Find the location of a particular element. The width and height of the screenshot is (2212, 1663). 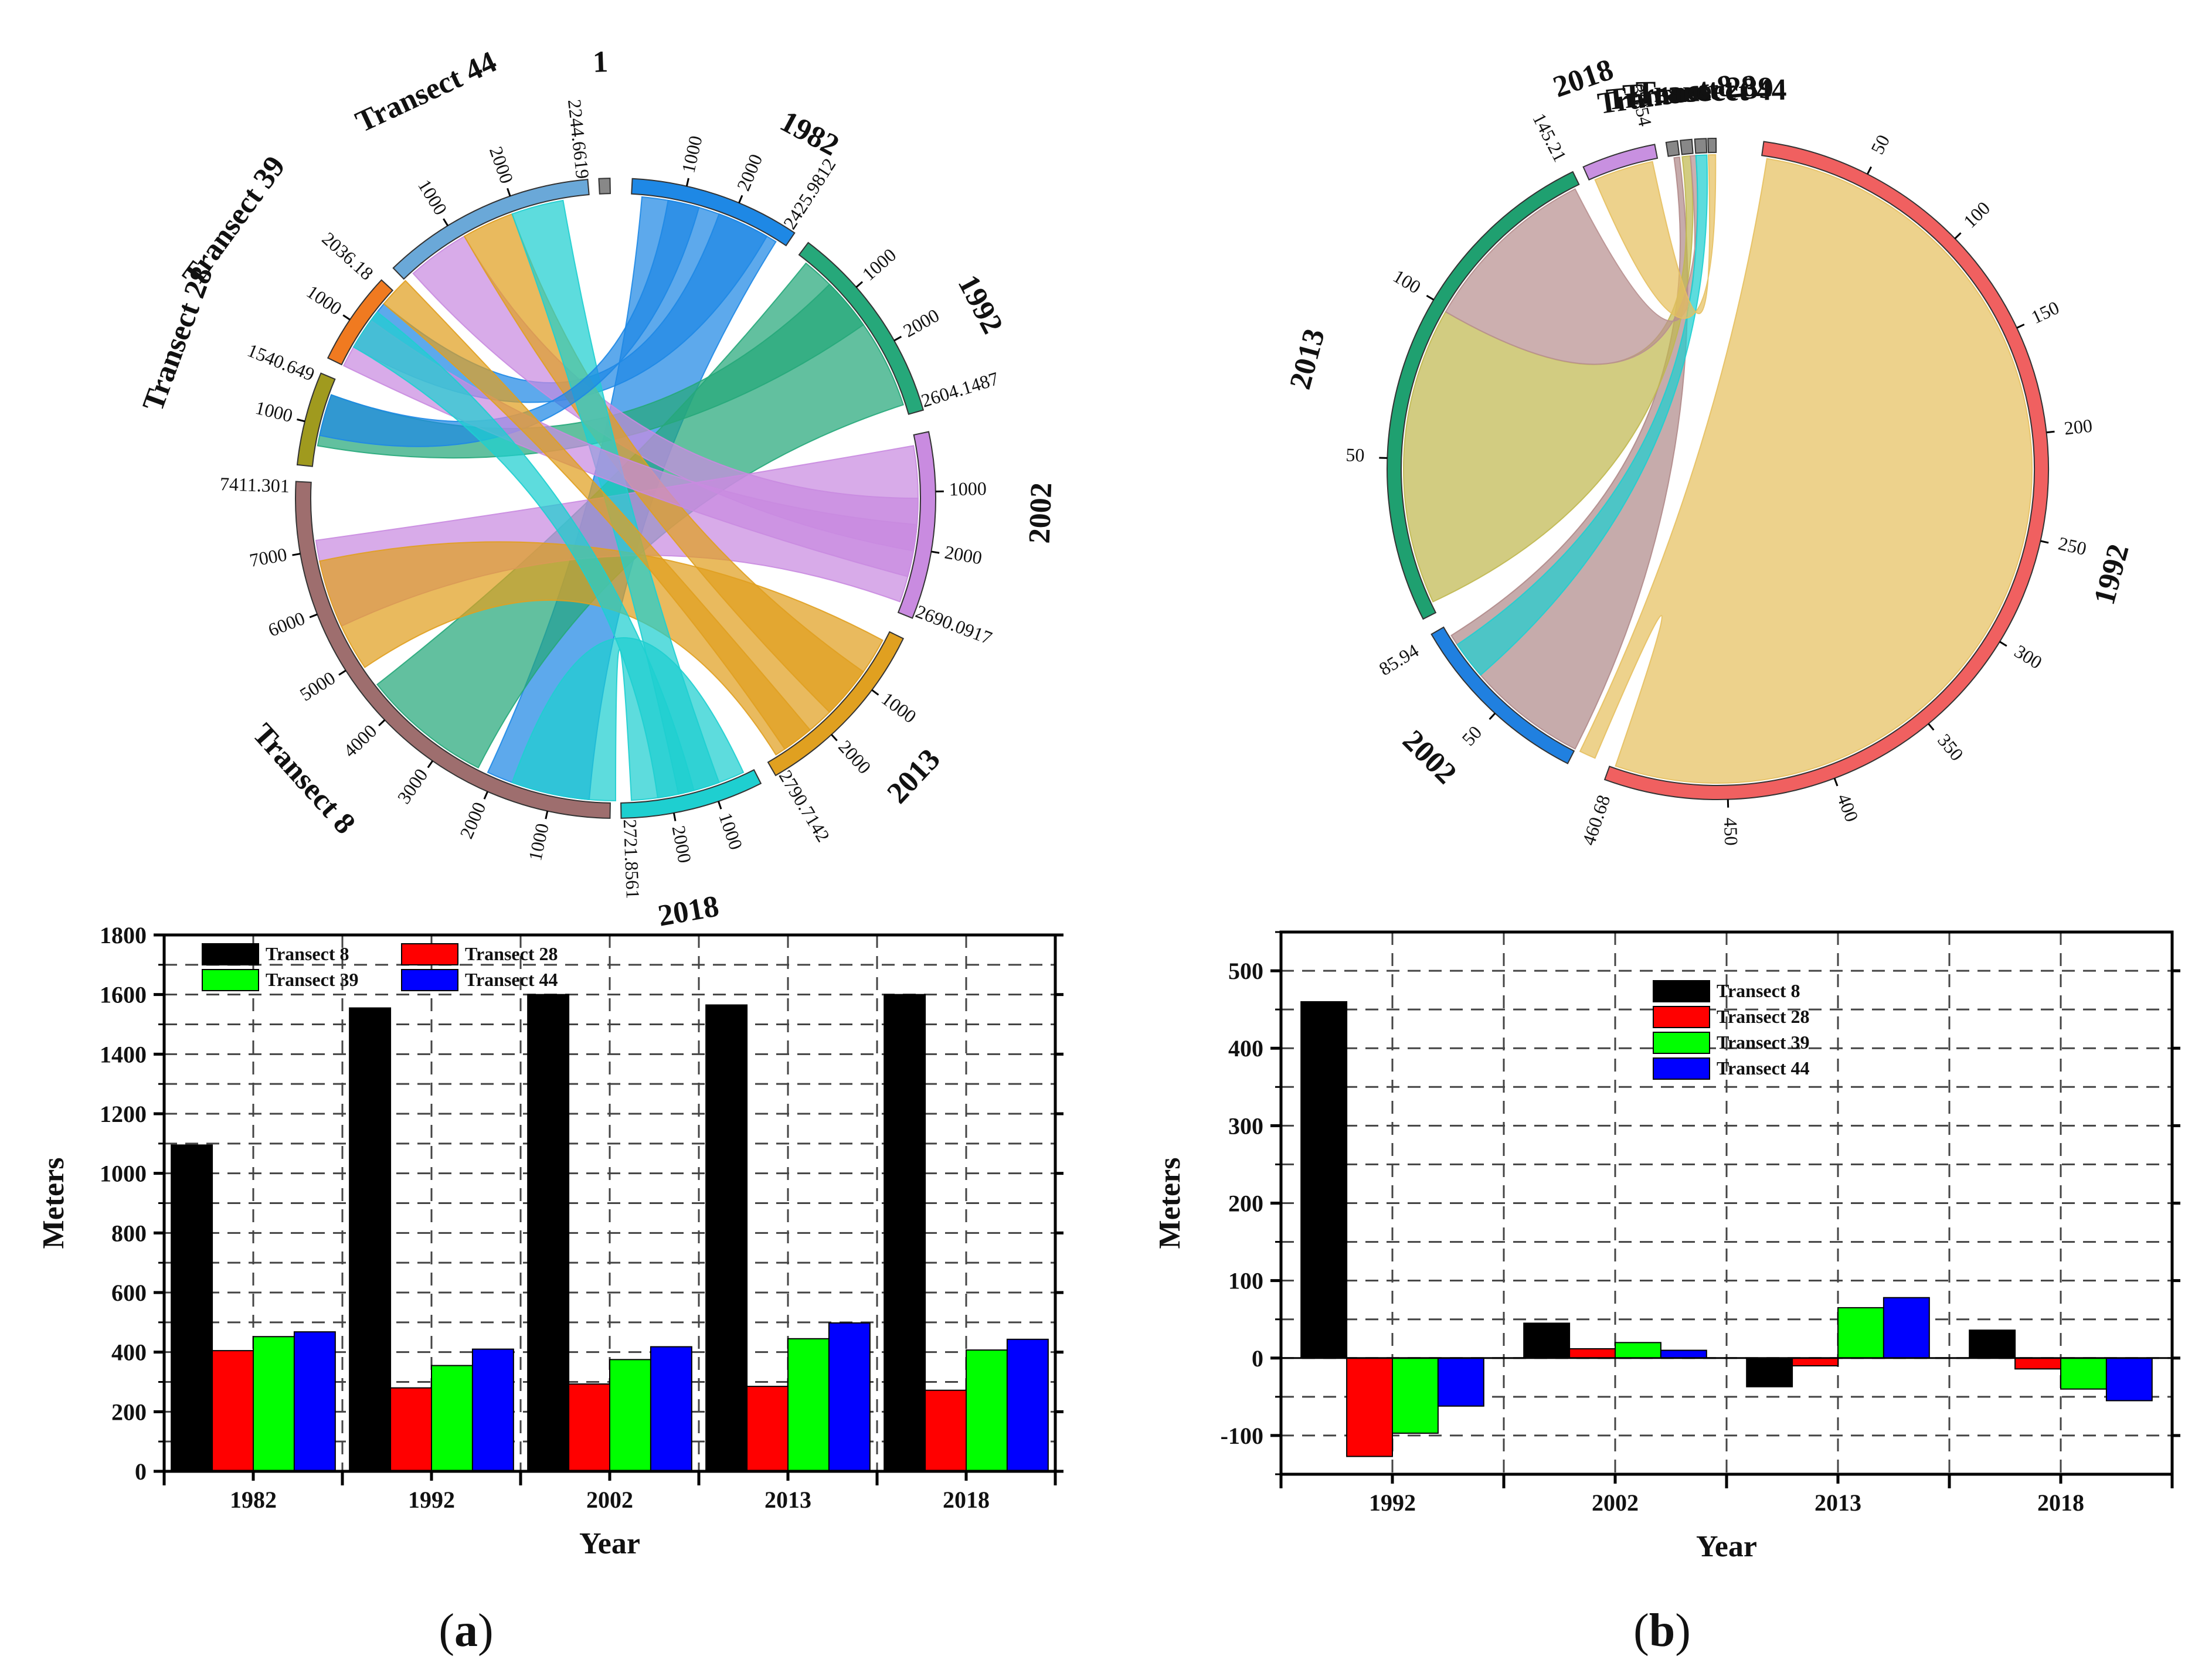

y-tick-label: 1600 is located at coordinates (123, 995).